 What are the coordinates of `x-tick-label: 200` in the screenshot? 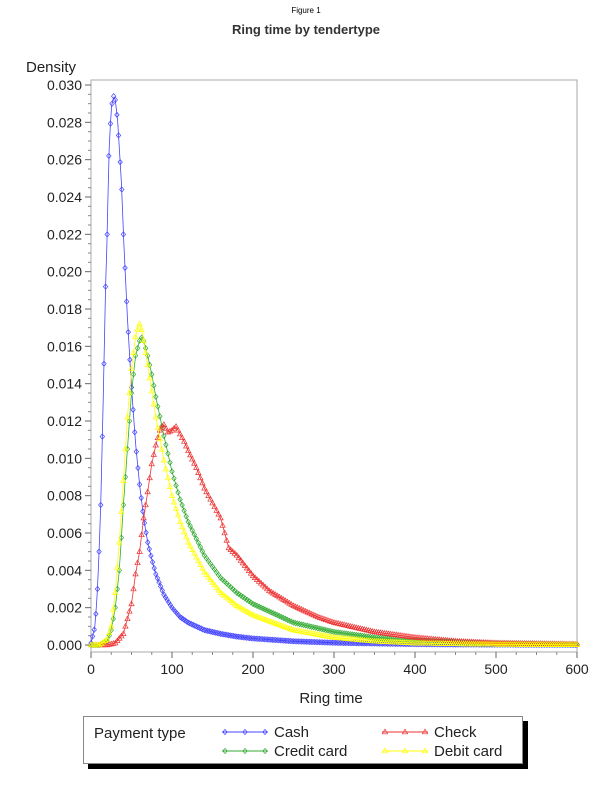 It's located at (253, 669).